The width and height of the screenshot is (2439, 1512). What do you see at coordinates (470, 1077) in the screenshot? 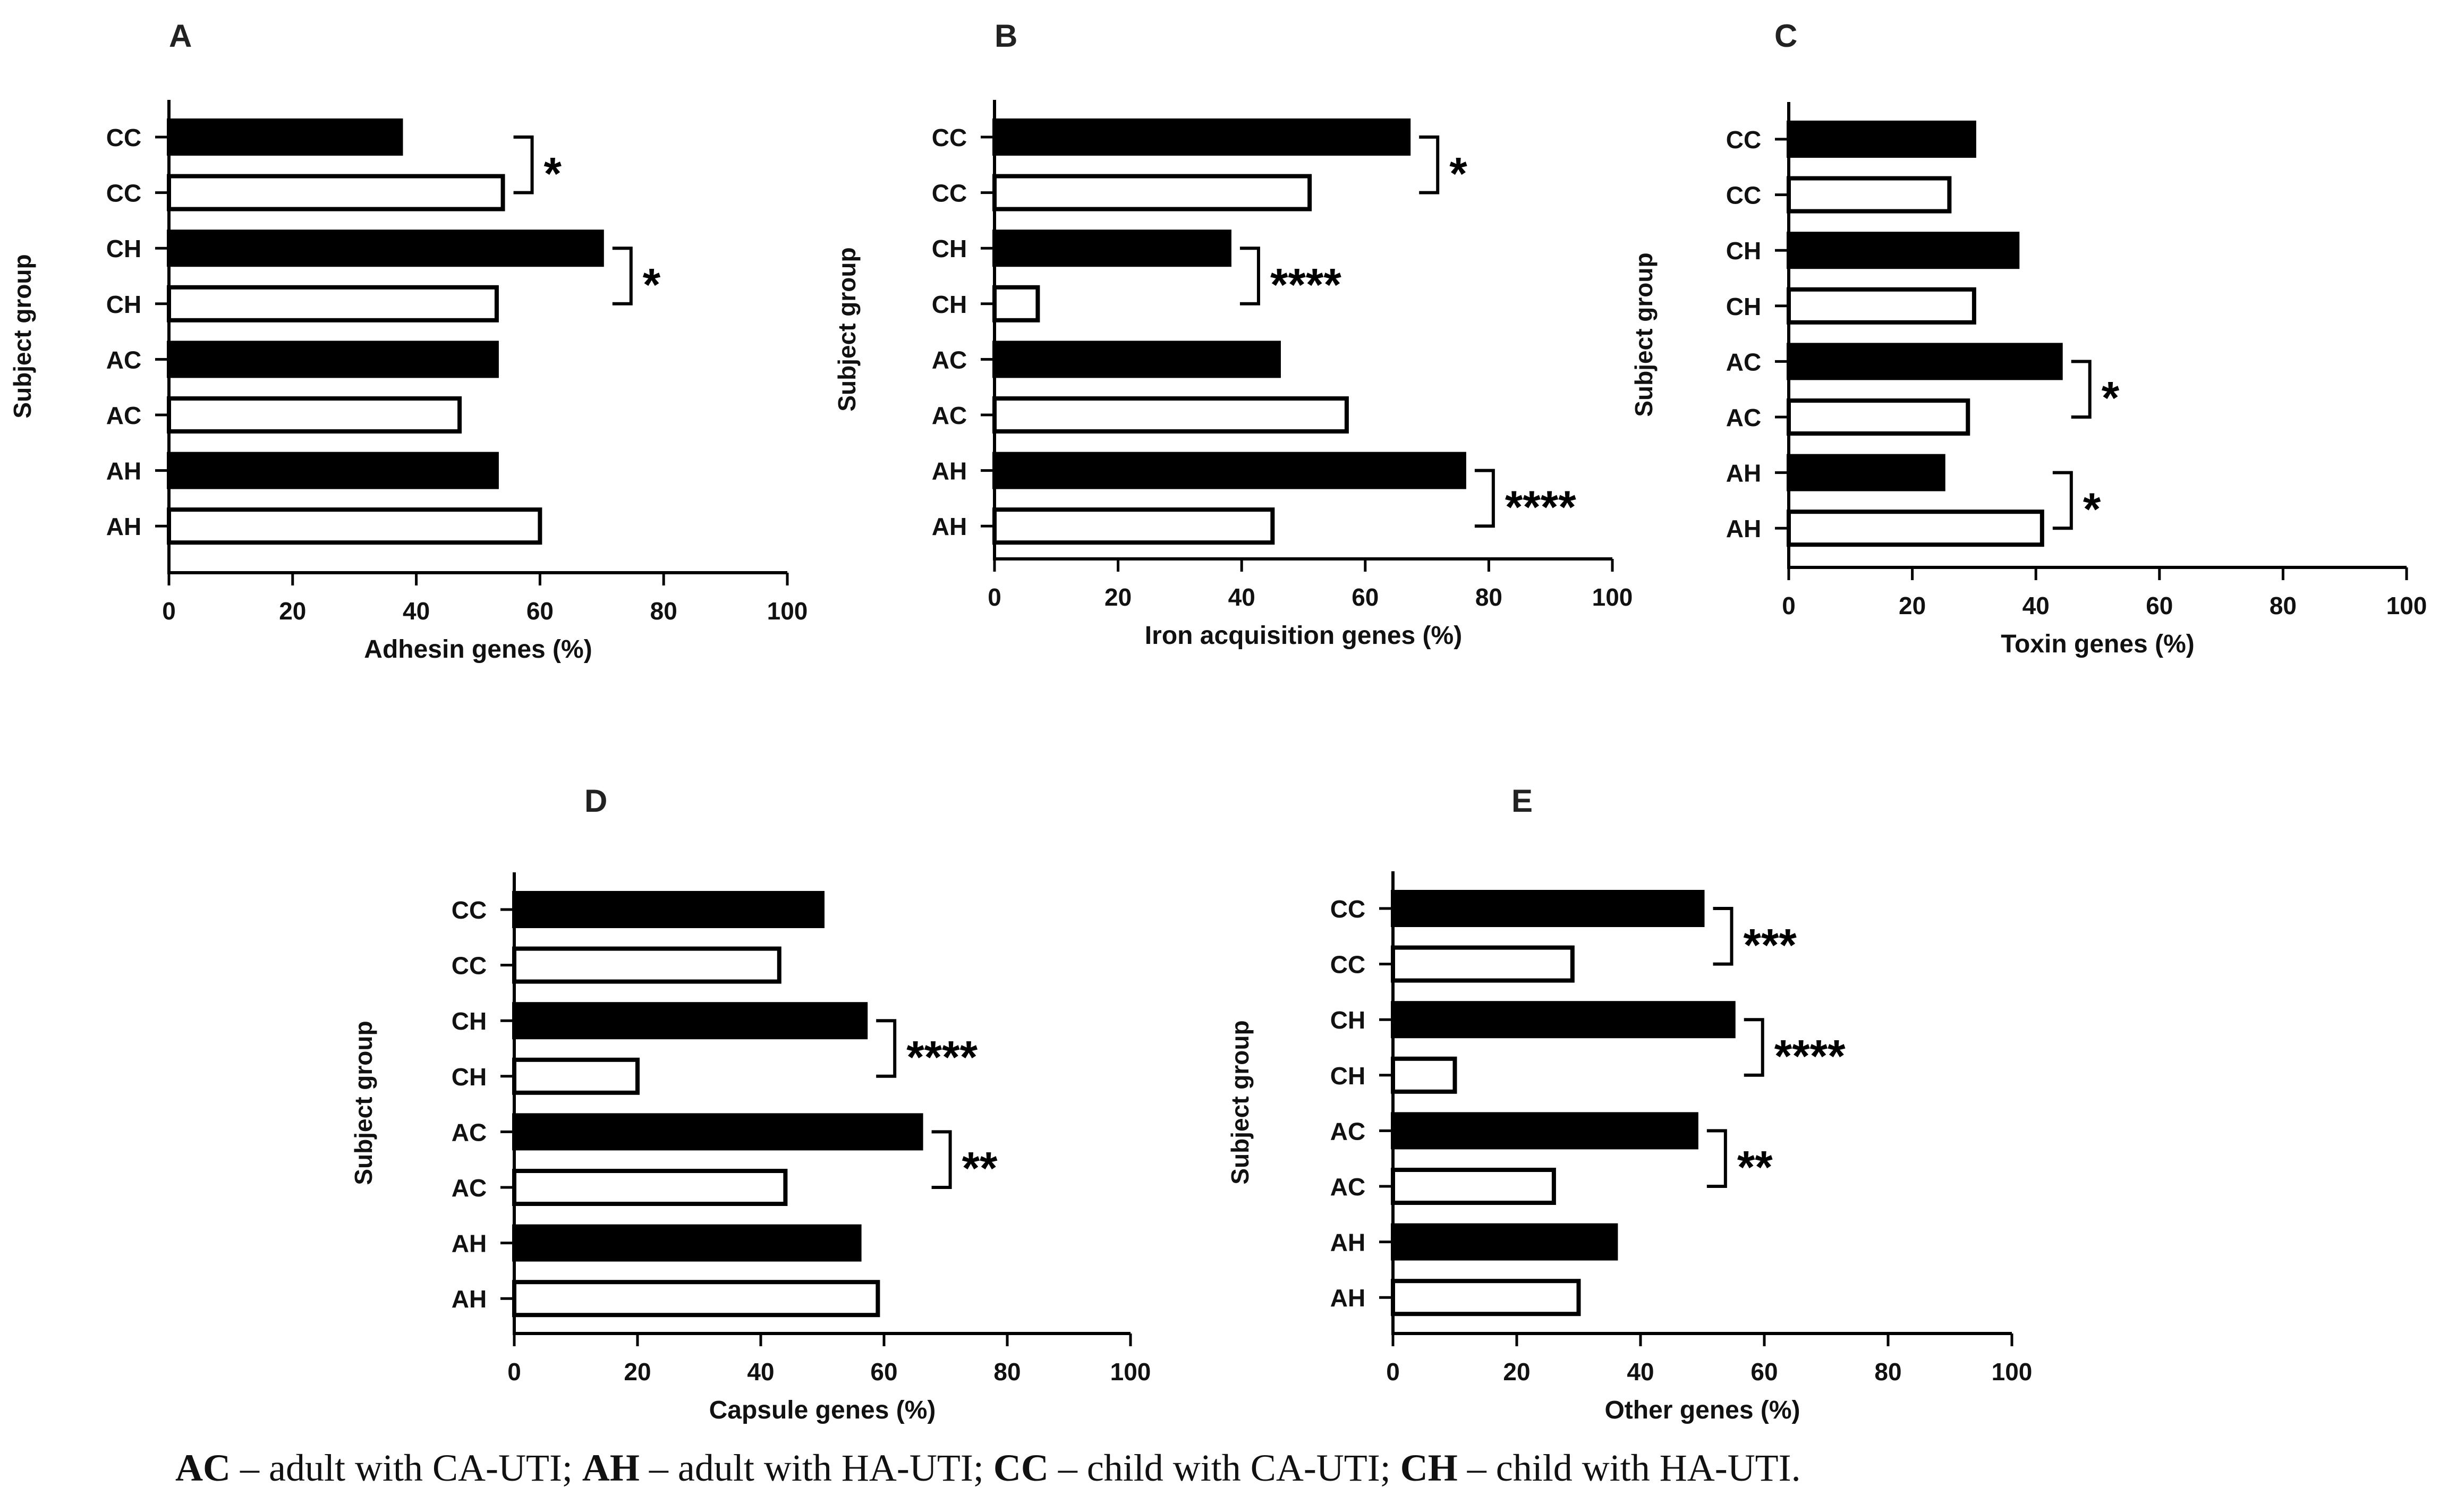
I see `panel-d-category-label-3: CH` at bounding box center [470, 1077].